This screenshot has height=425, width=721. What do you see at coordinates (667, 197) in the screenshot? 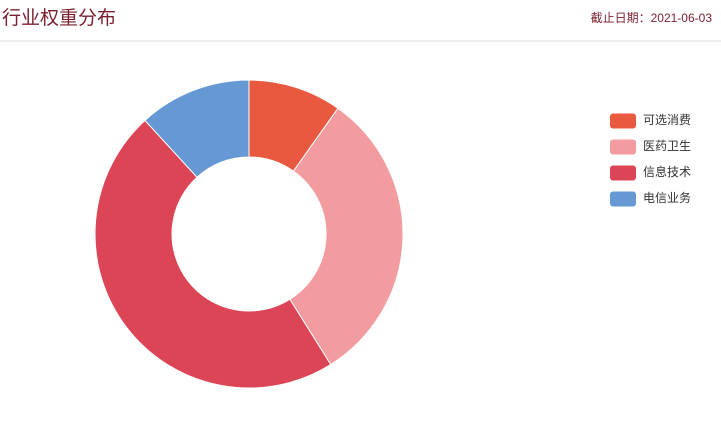
I see `legend-label: 电信业务` at bounding box center [667, 197].